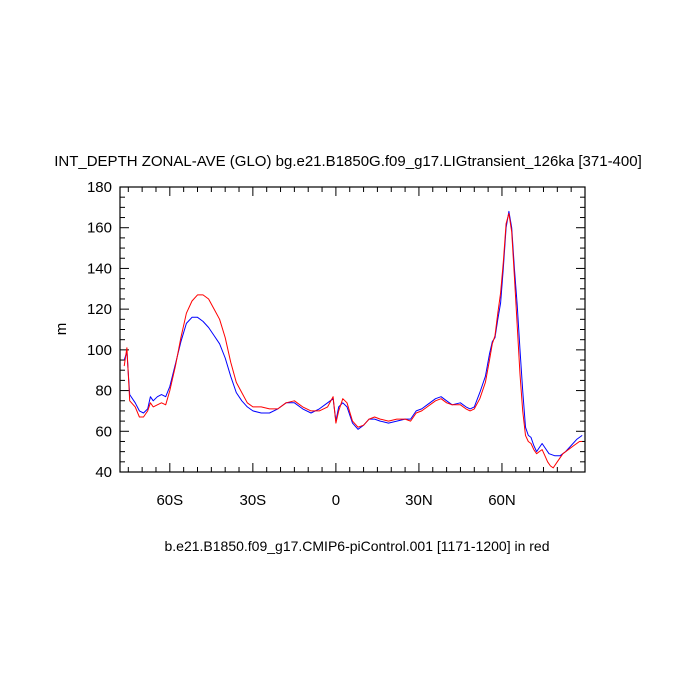  I want to click on y-tick-label: 120, so click(99, 309).